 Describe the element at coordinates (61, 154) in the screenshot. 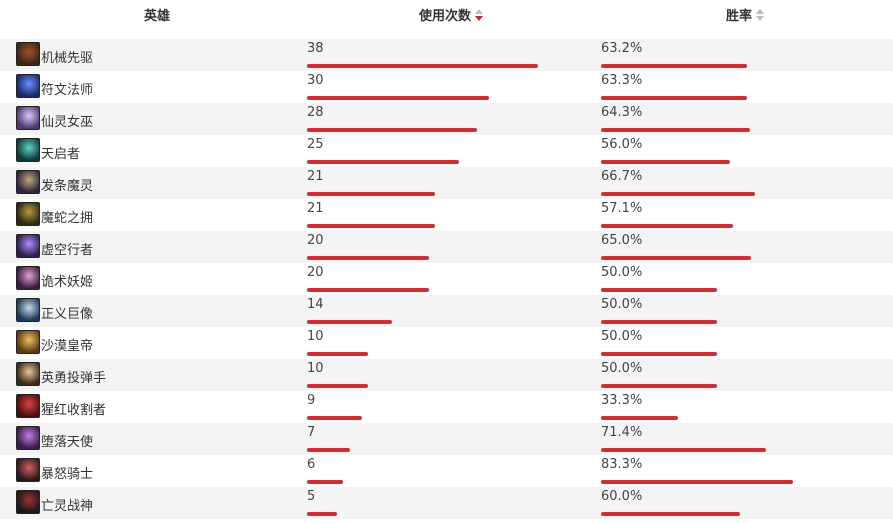

I see `hero-name: 天启者` at that location.